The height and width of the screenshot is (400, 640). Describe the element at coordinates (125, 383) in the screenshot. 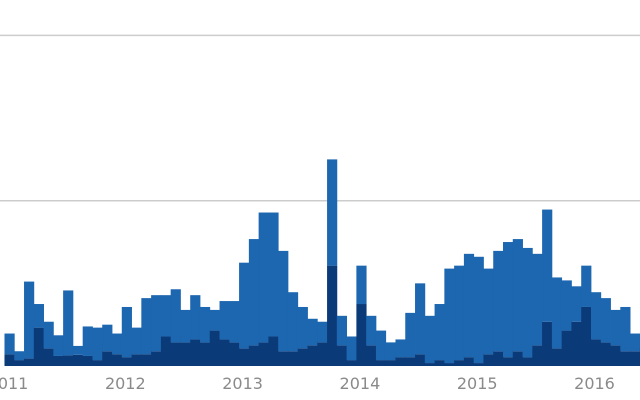

I see `x-tick-label-2012: 2012` at that location.